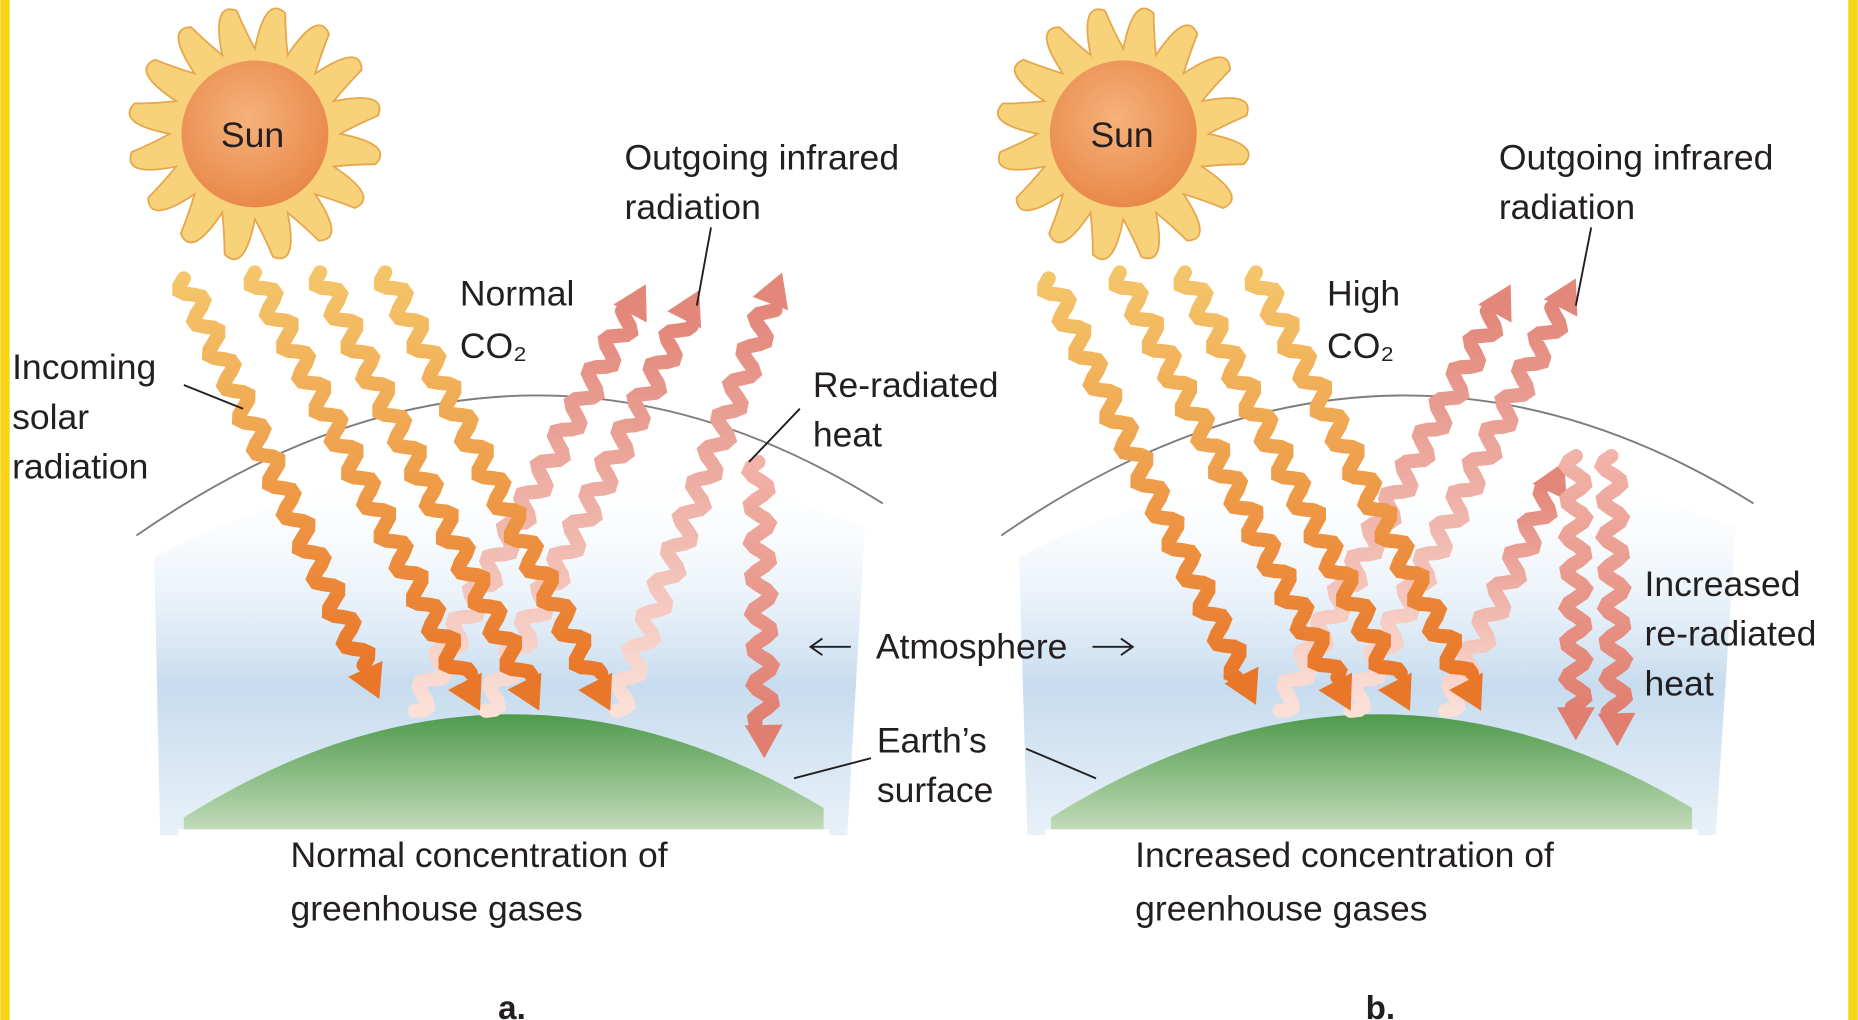 This screenshot has height=1020, width=1858. Describe the element at coordinates (1731, 634) in the screenshot. I see `reradiated-label: re-radiated` at that location.